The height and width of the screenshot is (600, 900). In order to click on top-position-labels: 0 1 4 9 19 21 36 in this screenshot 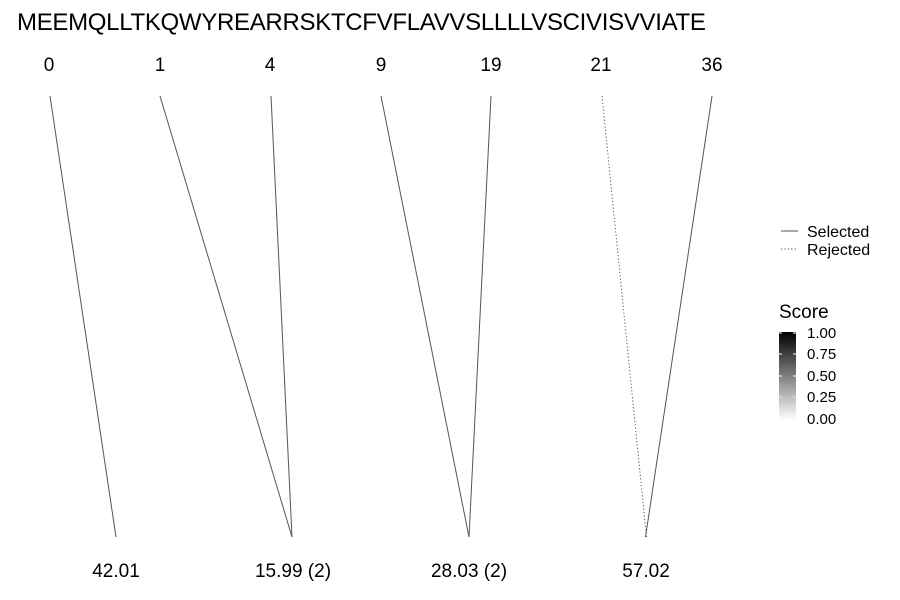, I will do `click(383, 65)`.